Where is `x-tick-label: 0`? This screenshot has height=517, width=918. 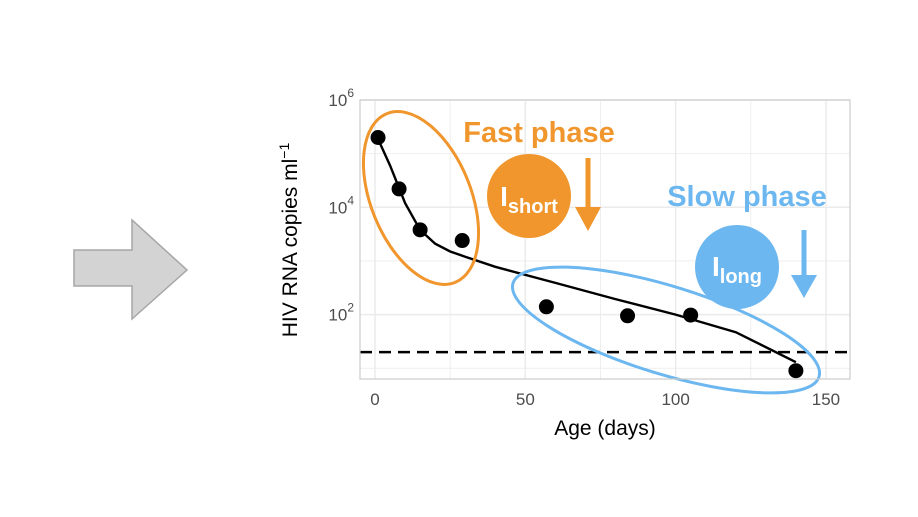 x-tick-label: 0 is located at coordinates (374, 399).